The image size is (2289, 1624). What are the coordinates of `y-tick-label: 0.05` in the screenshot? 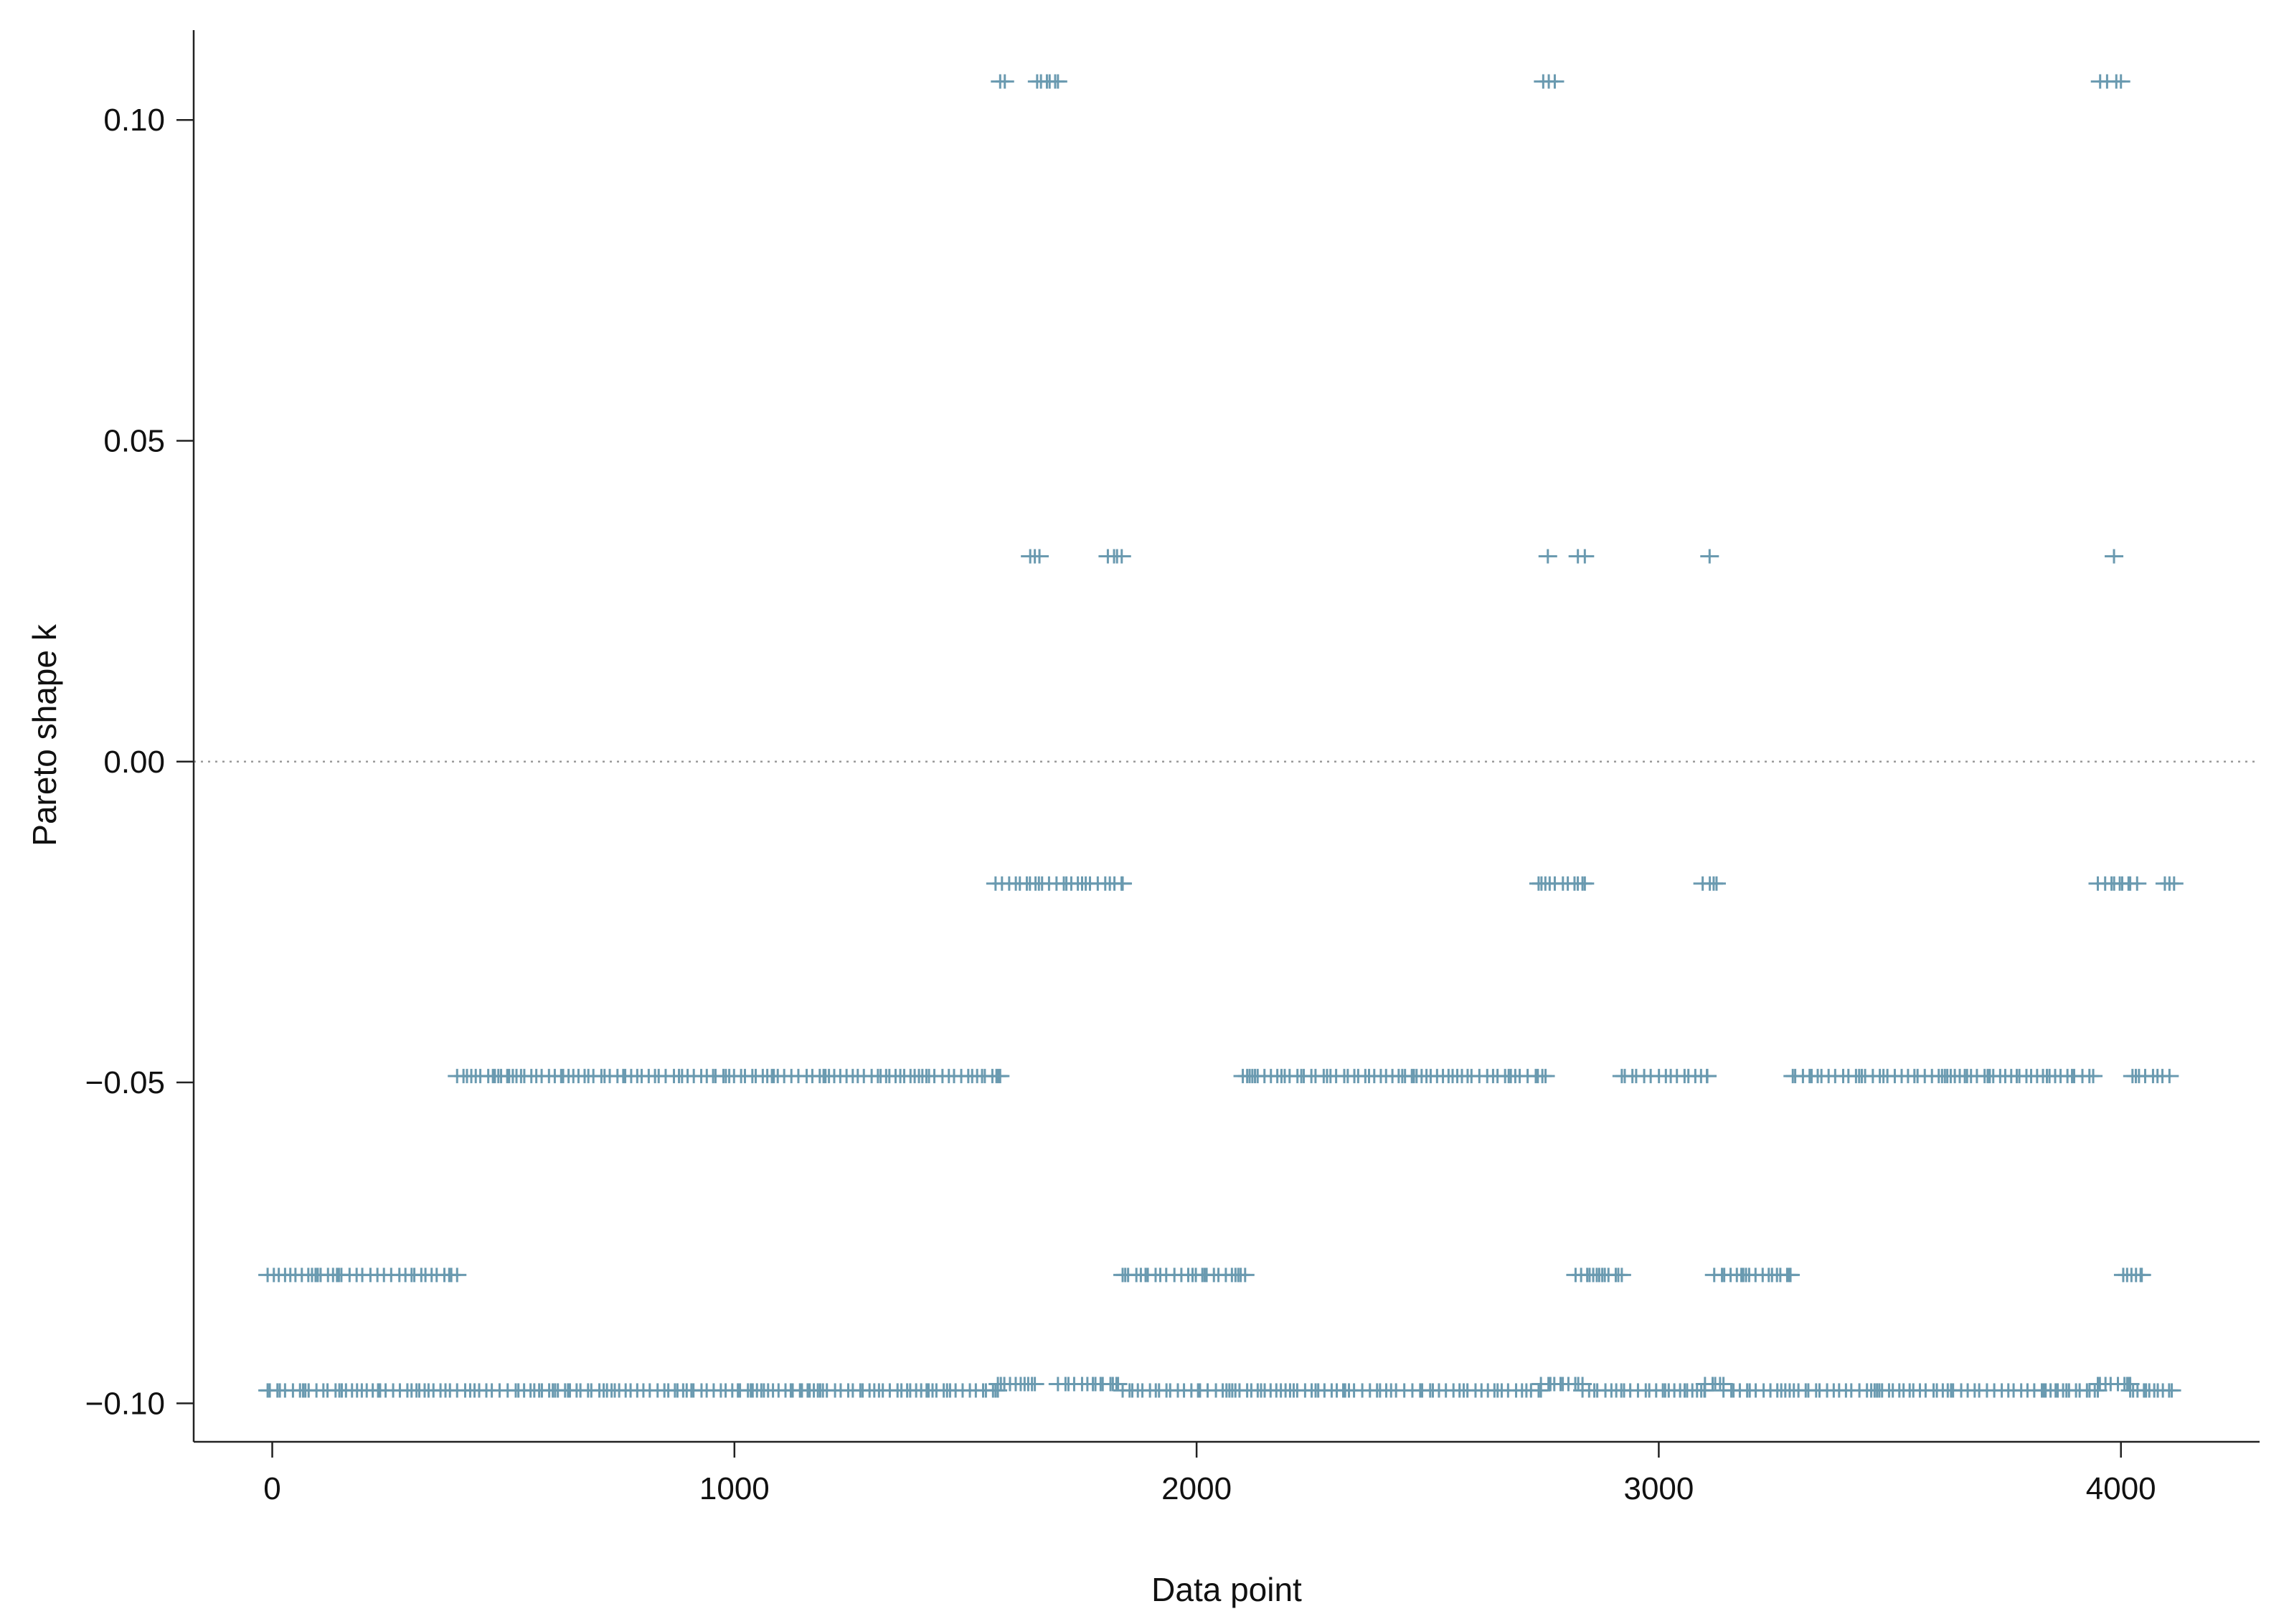 It's located at (134, 441).